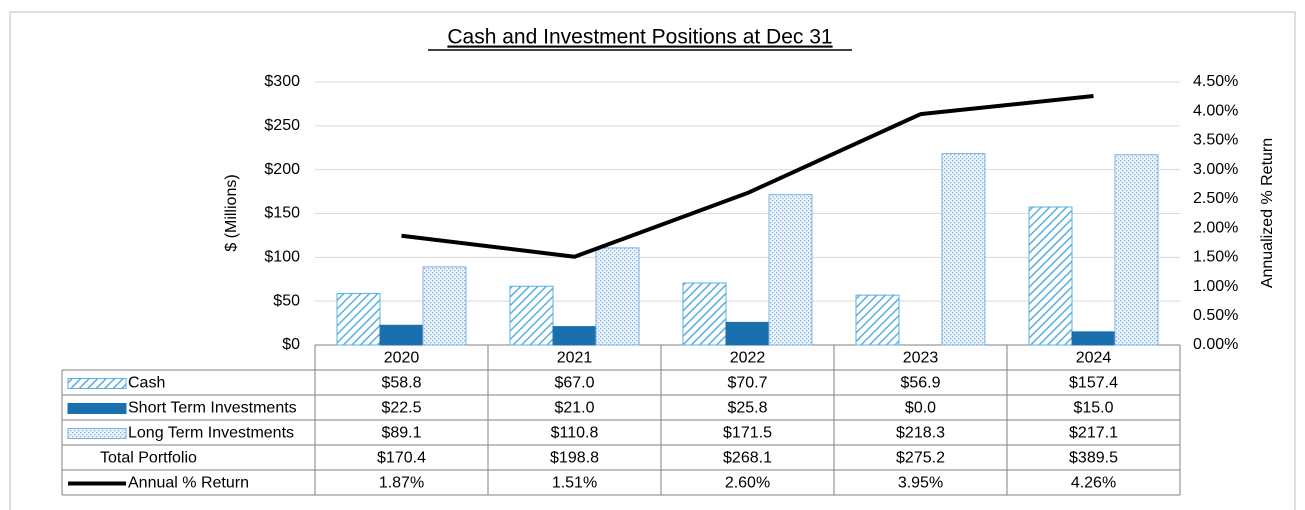  Describe the element at coordinates (286, 300) in the screenshot. I see `y-tick-label: $50` at that location.